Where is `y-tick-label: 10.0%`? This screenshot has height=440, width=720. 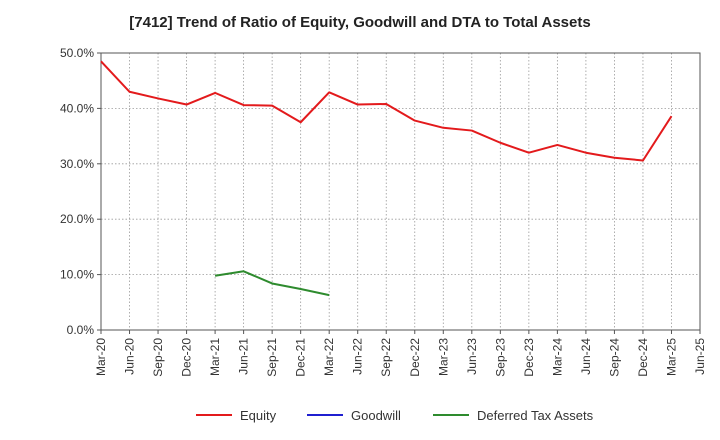 y-tick-label: 10.0% is located at coordinates (77, 275).